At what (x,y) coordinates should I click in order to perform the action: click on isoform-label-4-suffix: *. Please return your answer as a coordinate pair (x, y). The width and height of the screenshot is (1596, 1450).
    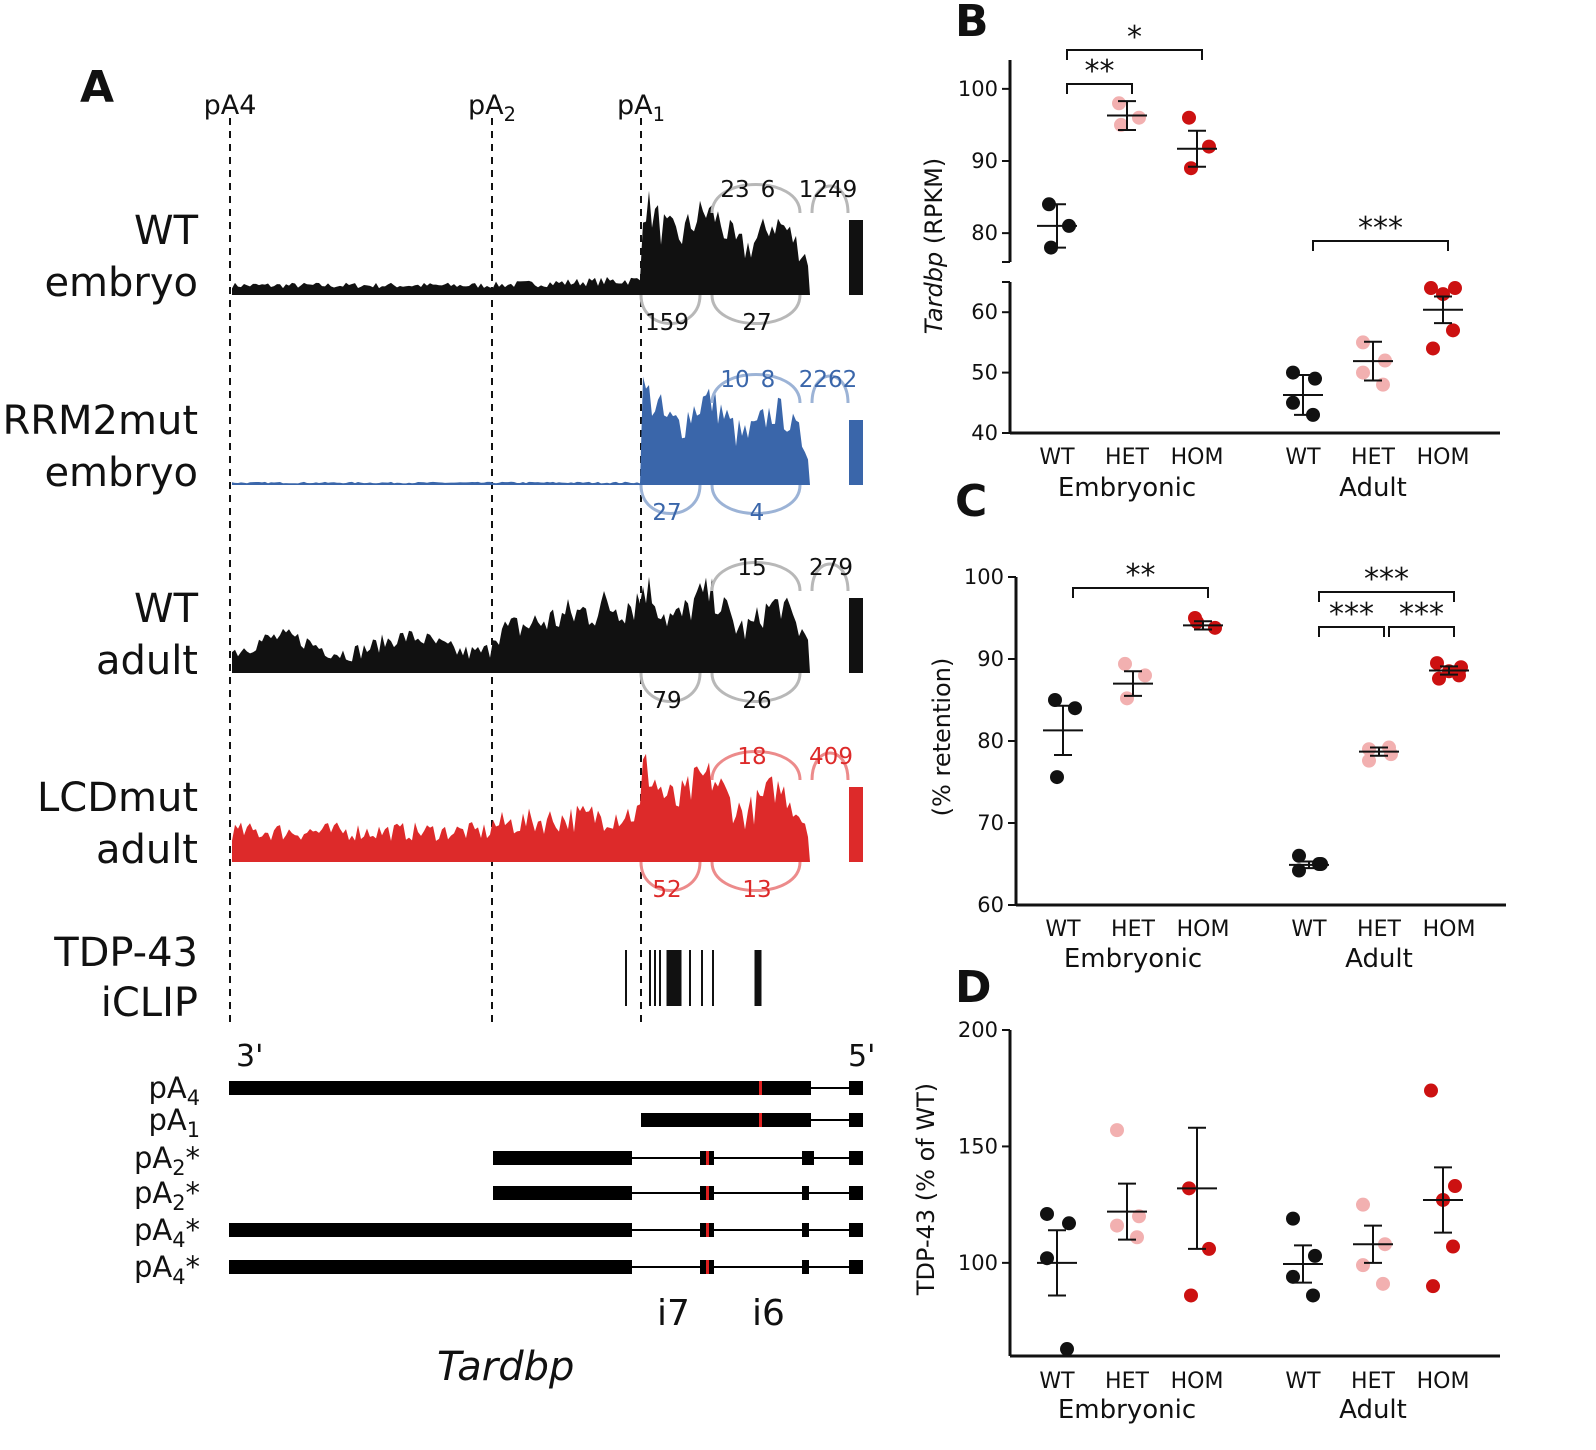
    Looking at the image, I should click on (193, 1230).